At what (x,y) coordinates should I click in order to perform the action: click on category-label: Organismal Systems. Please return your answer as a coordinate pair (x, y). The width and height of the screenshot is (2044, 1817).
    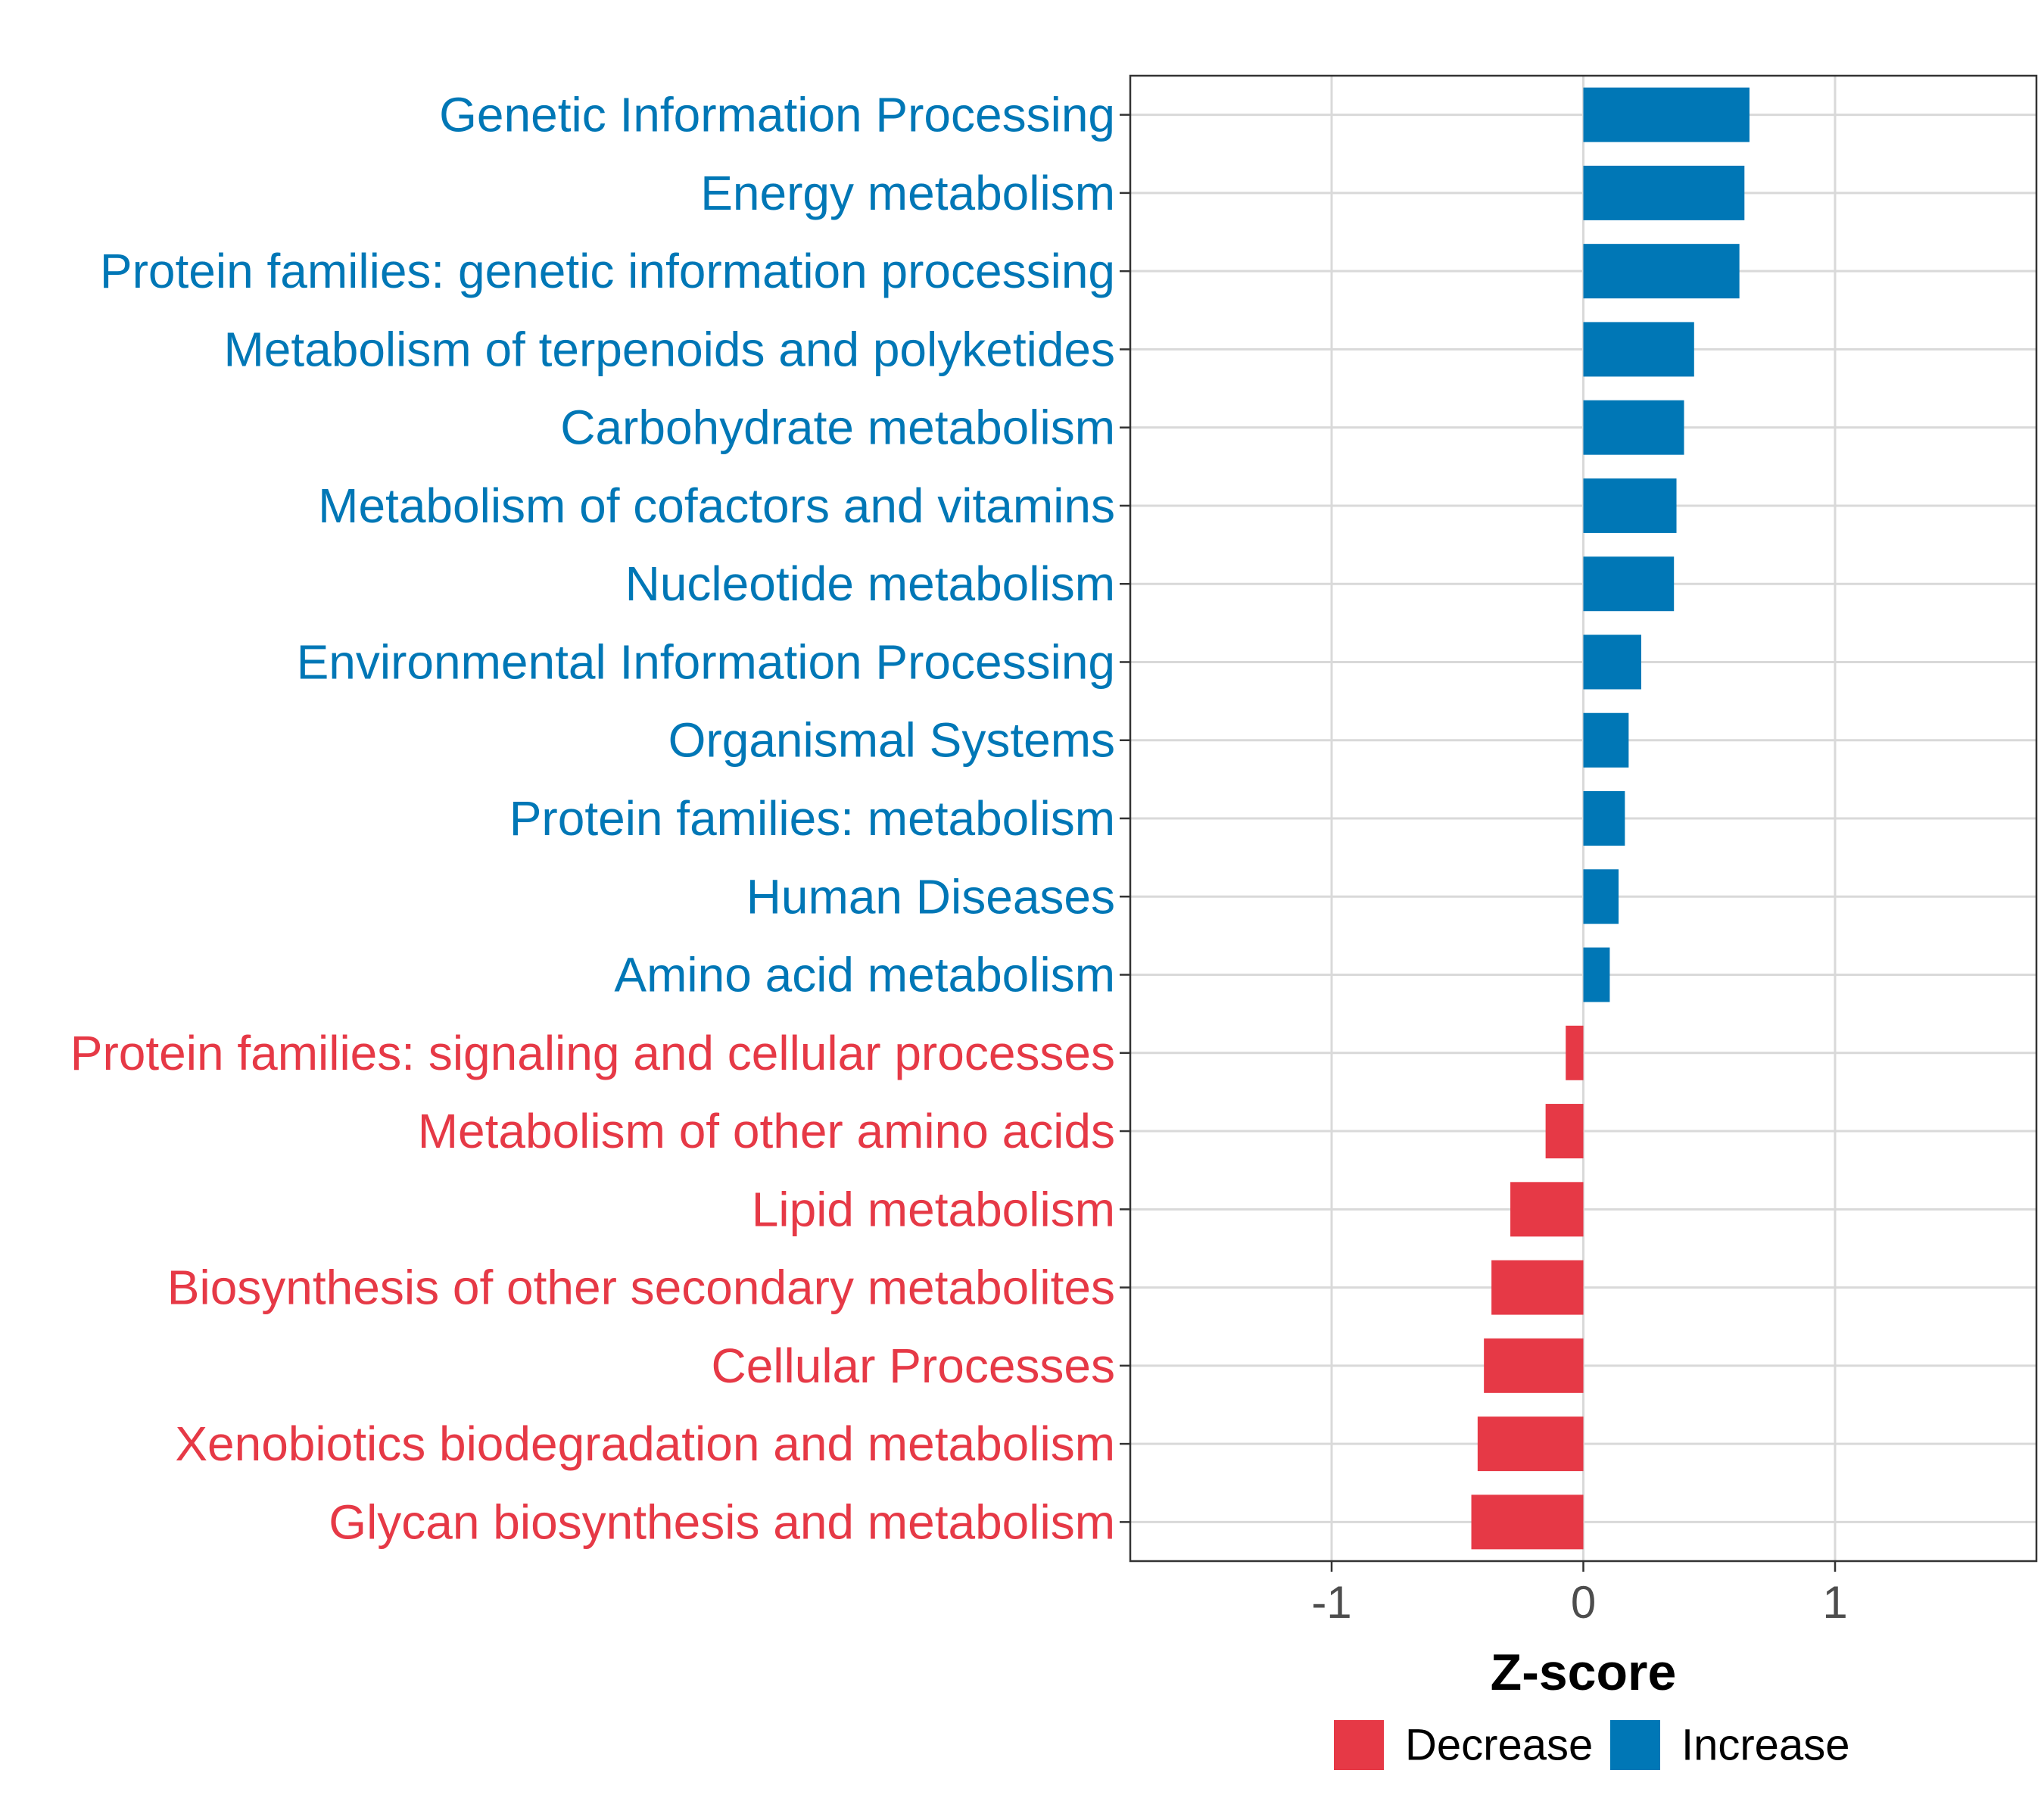
    Looking at the image, I should click on (891, 740).